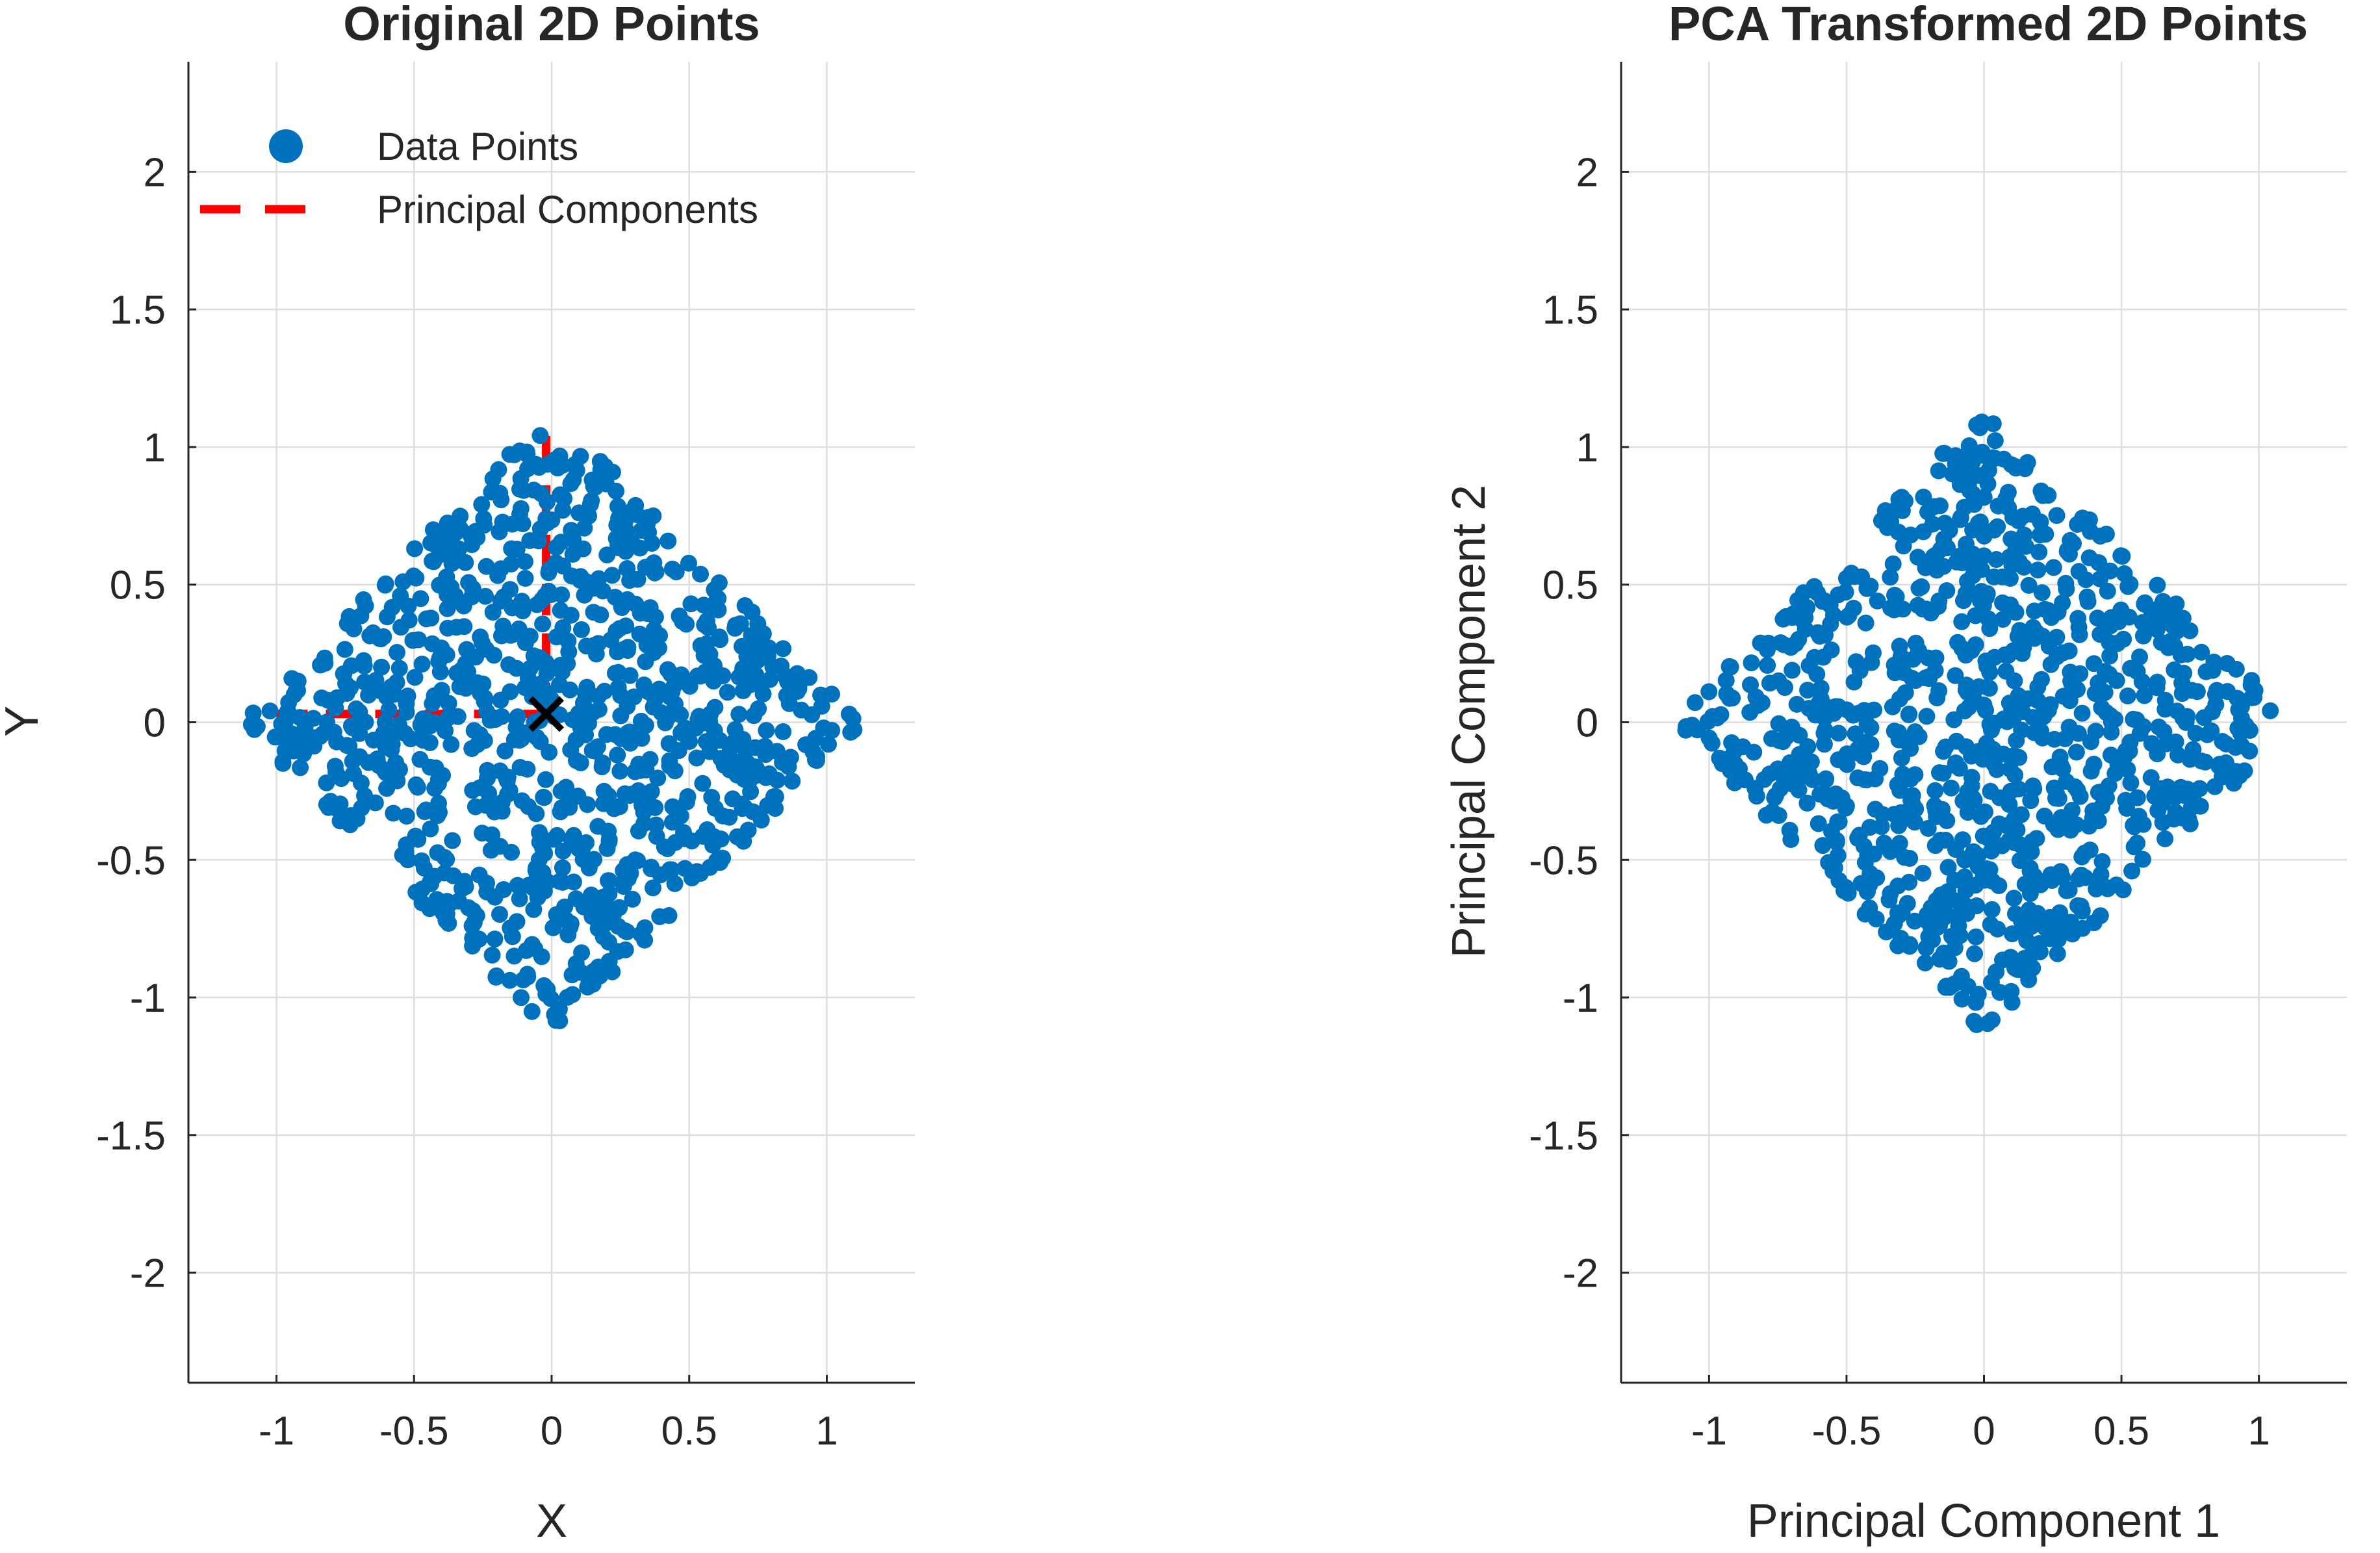  Describe the element at coordinates (2258, 1432) in the screenshot. I see `x-tick-label: 1` at that location.